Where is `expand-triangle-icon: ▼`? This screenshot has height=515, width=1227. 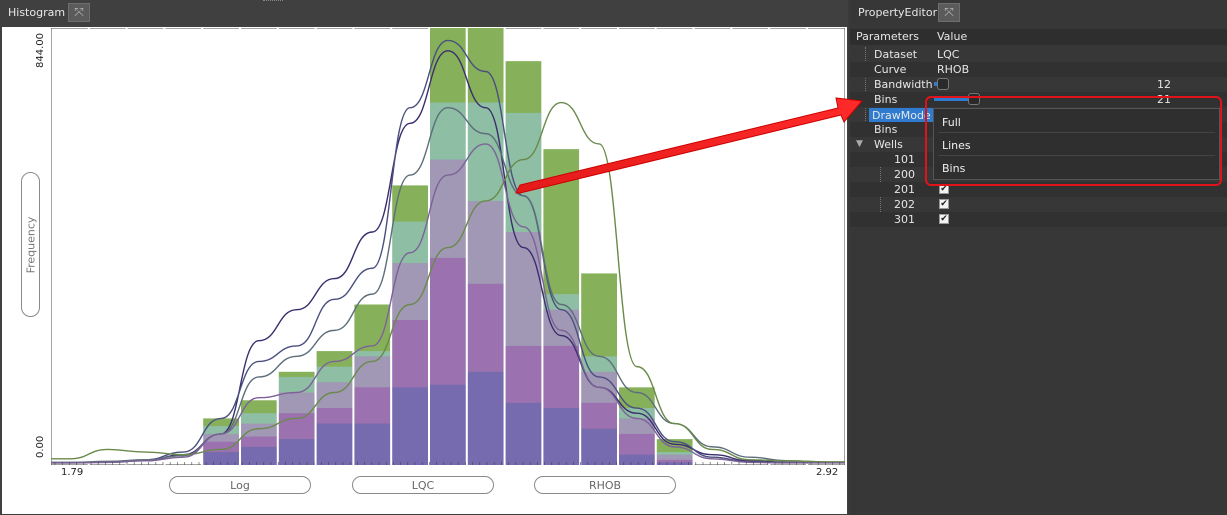 expand-triangle-icon: ▼ is located at coordinates (859, 144).